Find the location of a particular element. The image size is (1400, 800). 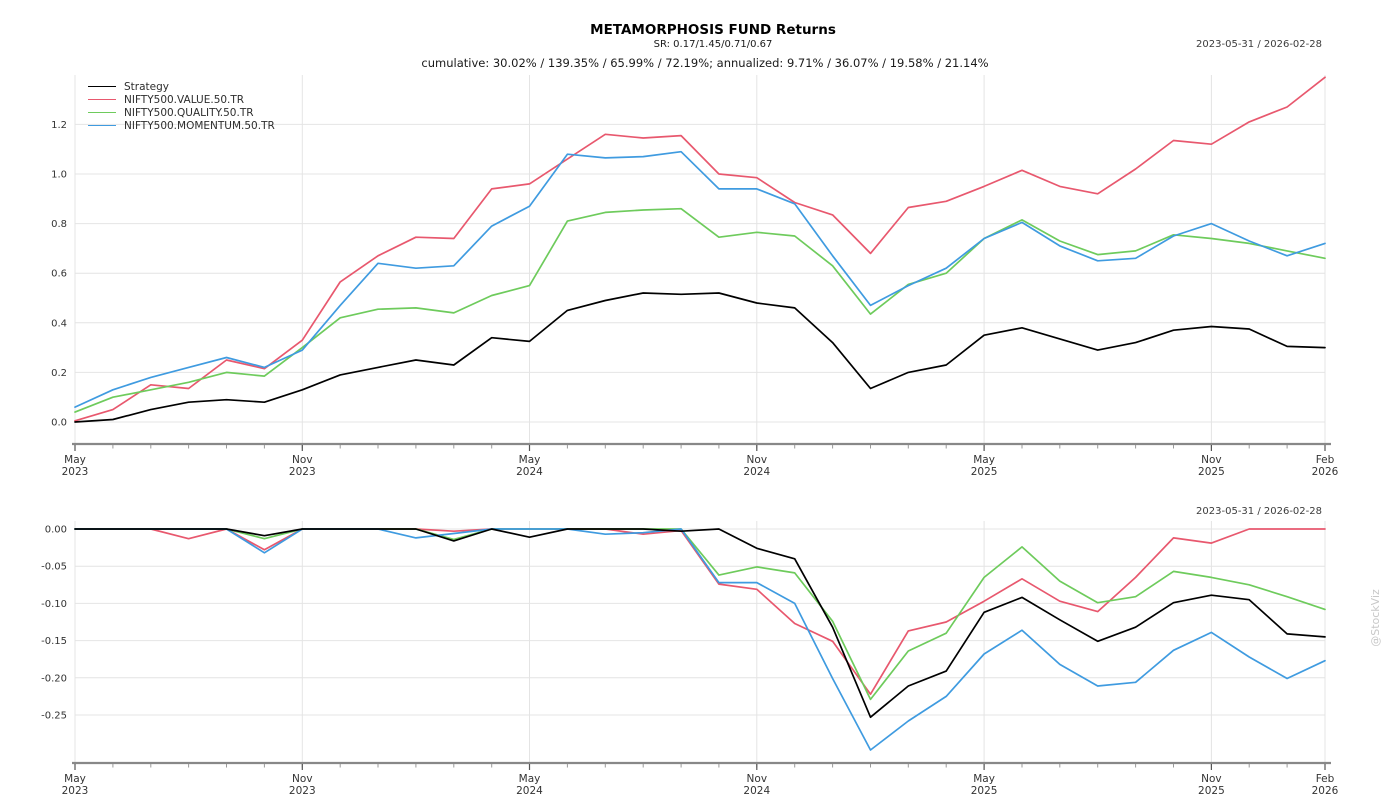

legend-item-quality: NIFTY500.QUALITY.50.TR is located at coordinates (181, 112).